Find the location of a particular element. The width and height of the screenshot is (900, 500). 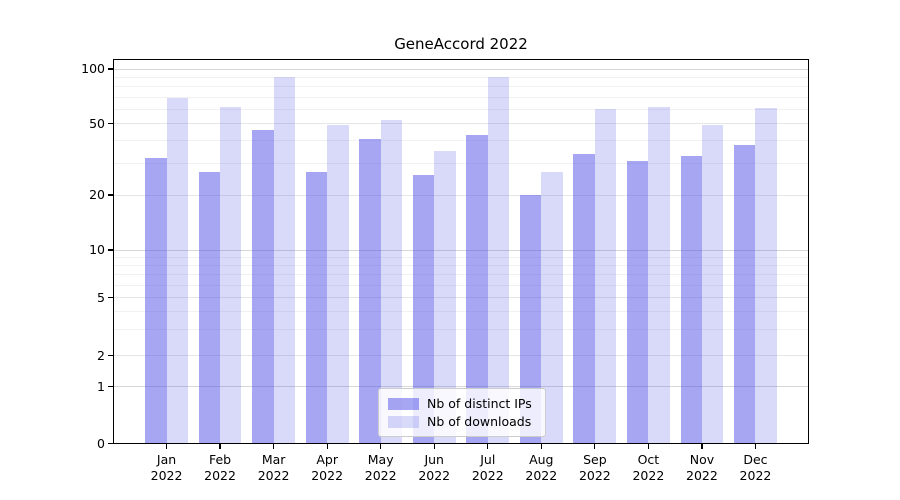

legend-label: Nb of downloads is located at coordinates (479, 421).